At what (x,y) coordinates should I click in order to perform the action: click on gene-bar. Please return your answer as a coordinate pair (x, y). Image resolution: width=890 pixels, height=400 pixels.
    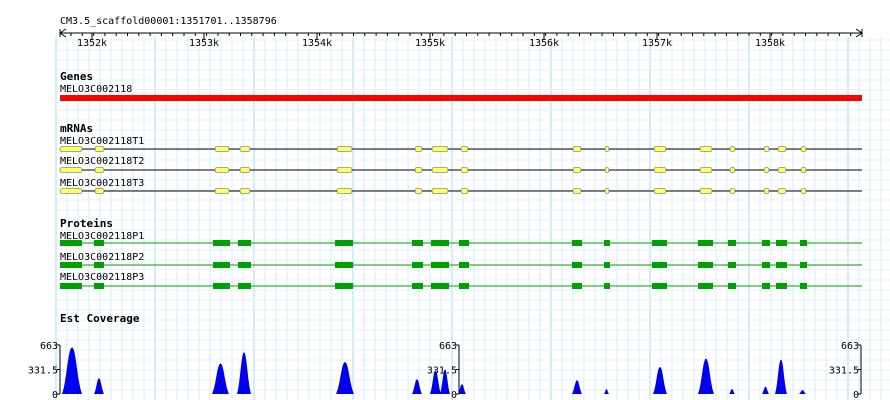
    Looking at the image, I should click on (461, 98).